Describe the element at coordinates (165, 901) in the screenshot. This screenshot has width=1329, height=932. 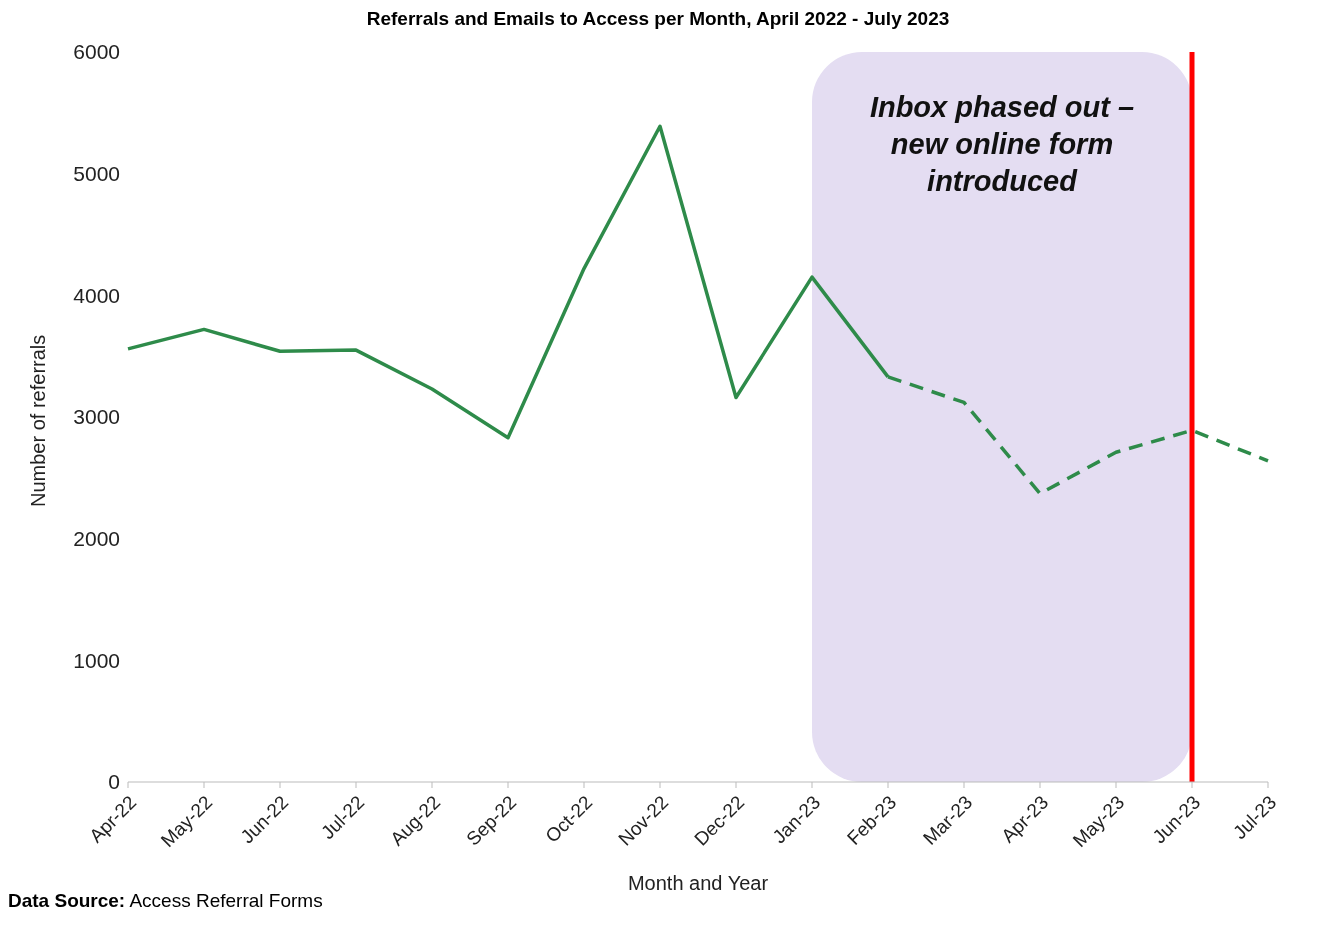
I see `source-note: Data Source: Access Referral Forms` at that location.